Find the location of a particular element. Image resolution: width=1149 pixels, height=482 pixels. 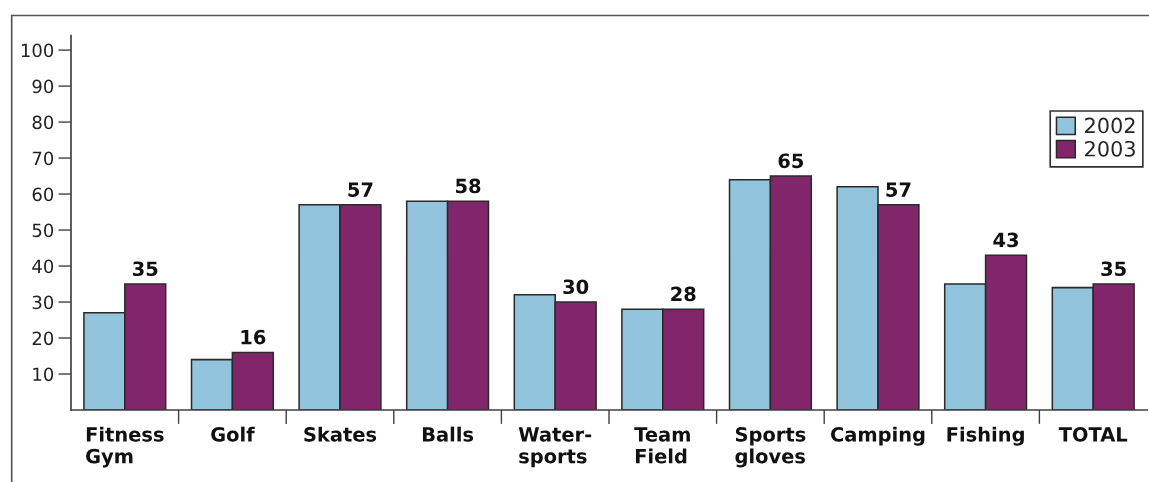

x-tick-label: Camping is located at coordinates (877, 436).